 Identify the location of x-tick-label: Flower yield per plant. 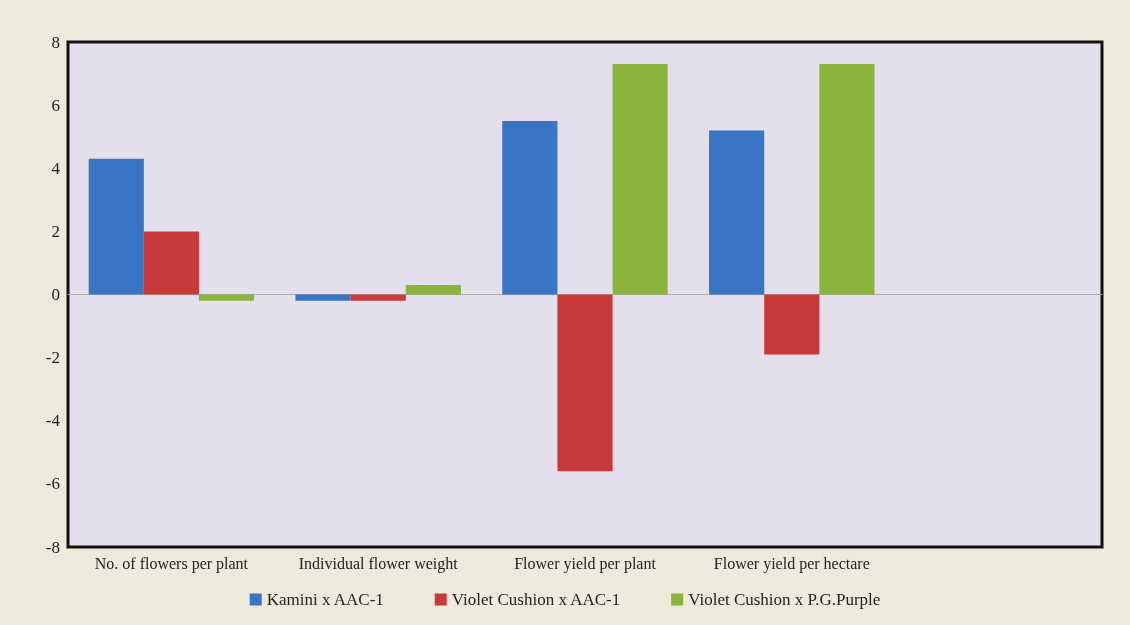
(585, 563).